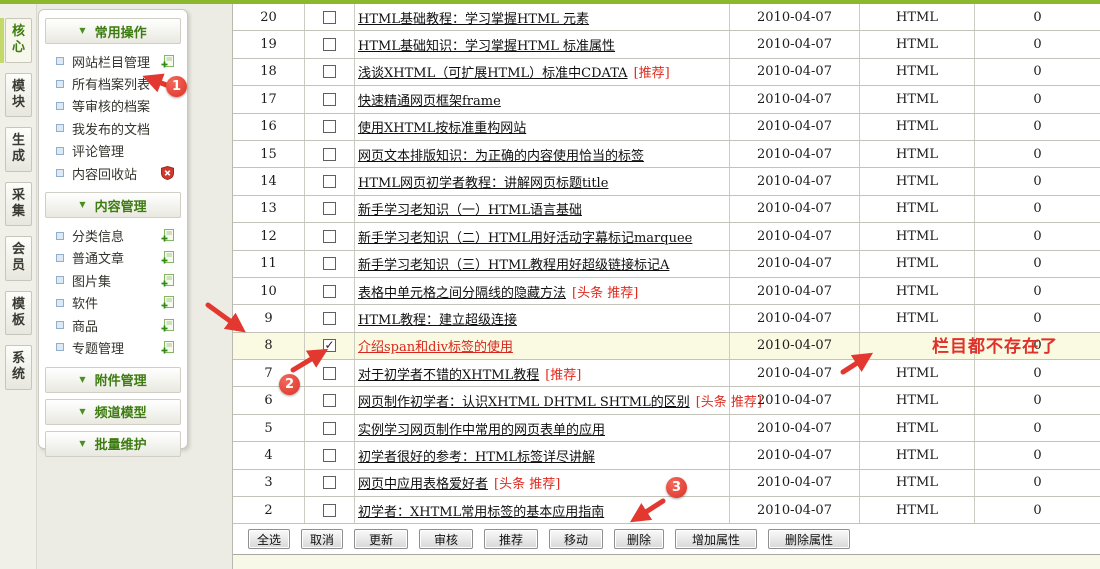 This screenshot has height=569, width=1100. What do you see at coordinates (18, 312) in the screenshot?
I see `nav-tab-5: 模板` at bounding box center [18, 312].